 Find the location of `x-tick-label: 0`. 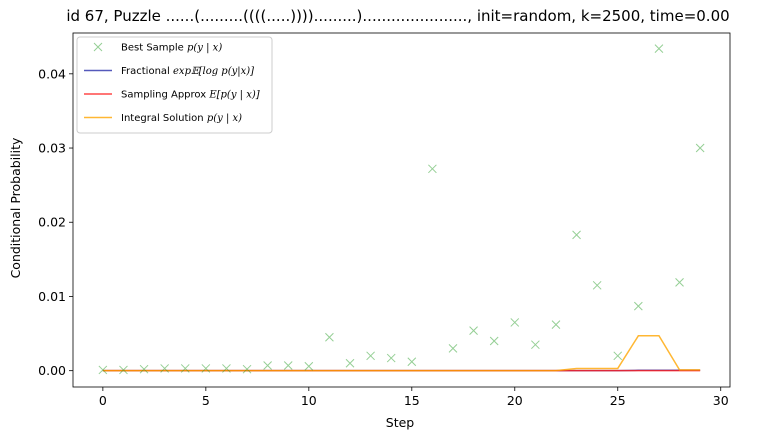

x-tick-label: 0 is located at coordinates (103, 400).